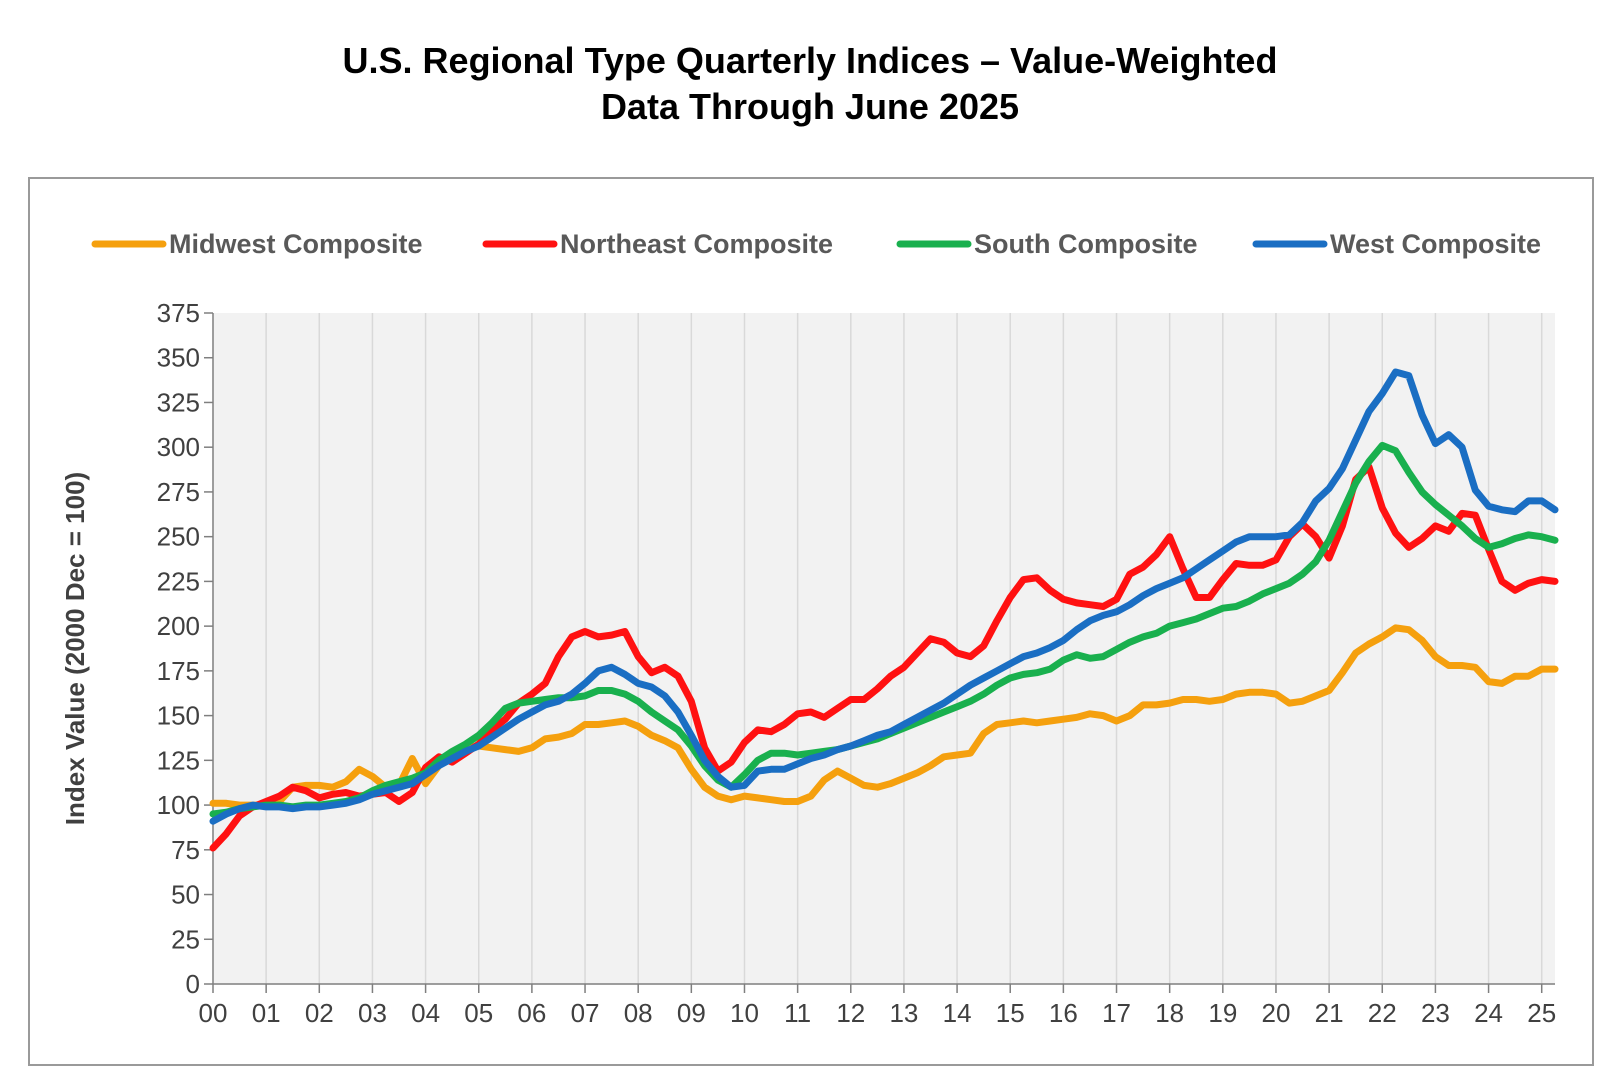  Describe the element at coordinates (178, 447) in the screenshot. I see `y-tick-label: 300` at that location.